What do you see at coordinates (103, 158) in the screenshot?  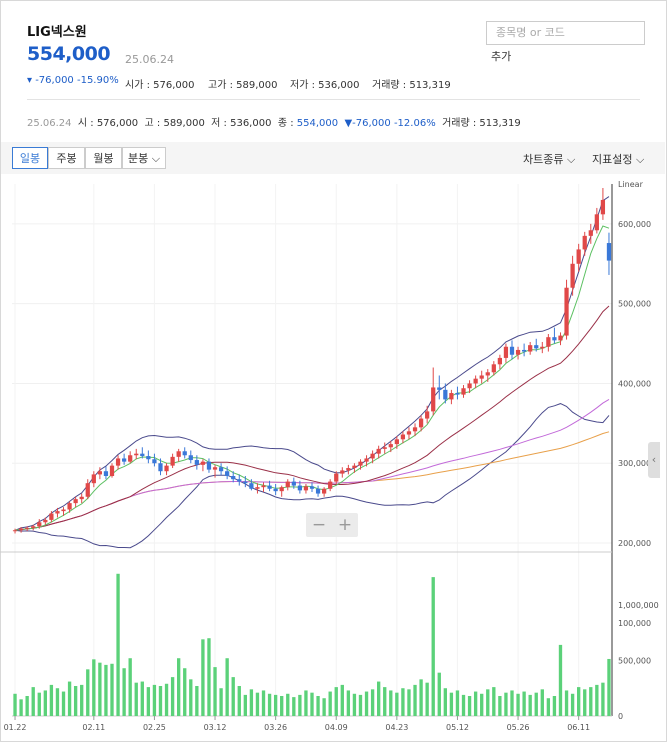 I see `tab-monthly: 월봉` at bounding box center [103, 158].